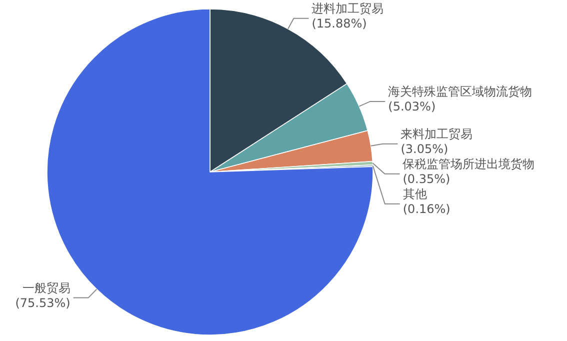 This screenshot has width=567, height=341. I want to click on data-label: (75.53%), so click(42, 303).